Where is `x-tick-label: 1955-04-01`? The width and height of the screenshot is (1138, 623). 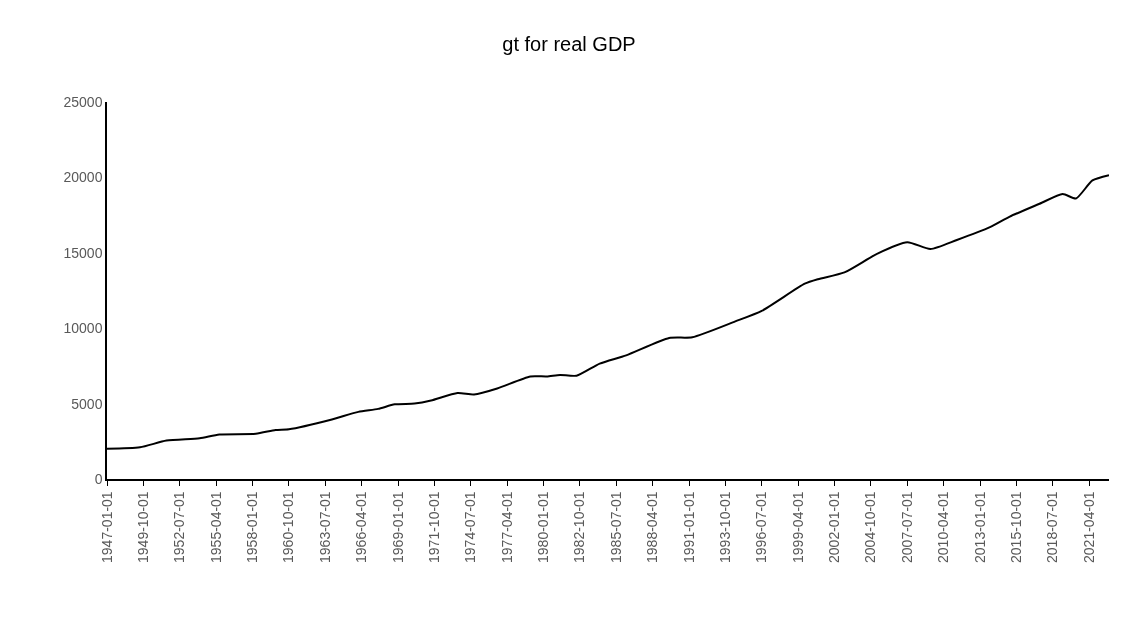
x-tick-label: 1955-04-01 is located at coordinates (215, 527).